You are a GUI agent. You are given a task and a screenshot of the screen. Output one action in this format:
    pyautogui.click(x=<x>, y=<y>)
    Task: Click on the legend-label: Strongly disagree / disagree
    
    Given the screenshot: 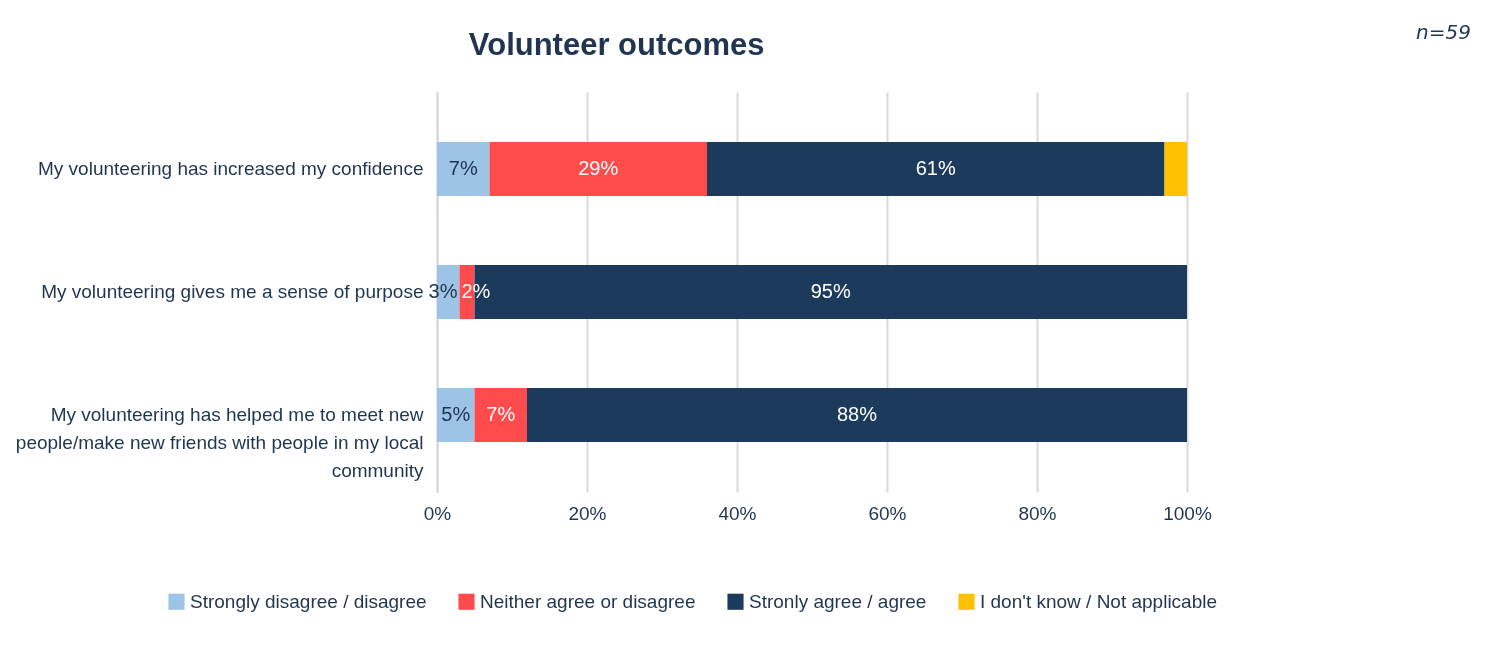 What is the action you would take?
    pyautogui.click(x=308, y=601)
    